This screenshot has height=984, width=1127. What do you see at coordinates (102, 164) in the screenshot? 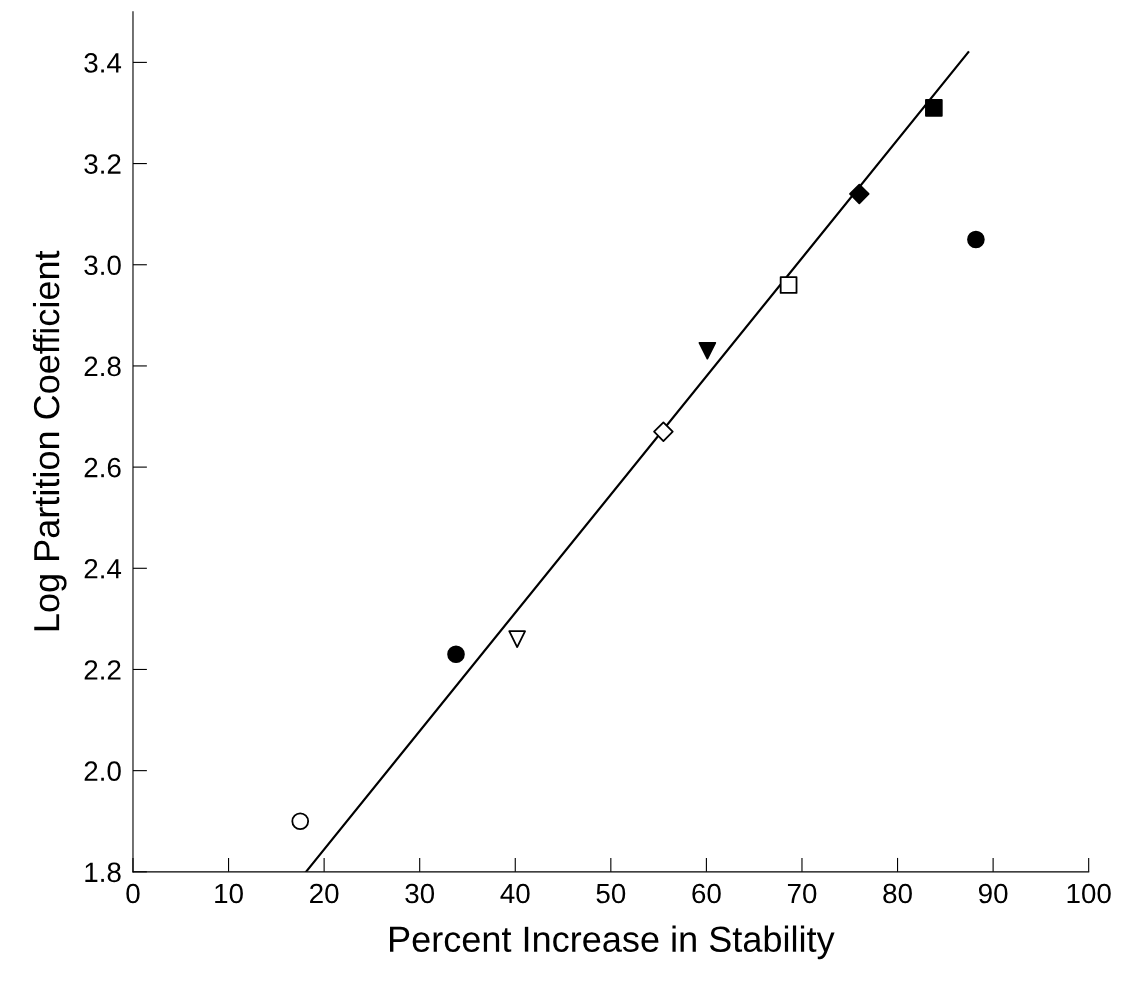
I see `y-tick-label: 3.2` at bounding box center [102, 164].